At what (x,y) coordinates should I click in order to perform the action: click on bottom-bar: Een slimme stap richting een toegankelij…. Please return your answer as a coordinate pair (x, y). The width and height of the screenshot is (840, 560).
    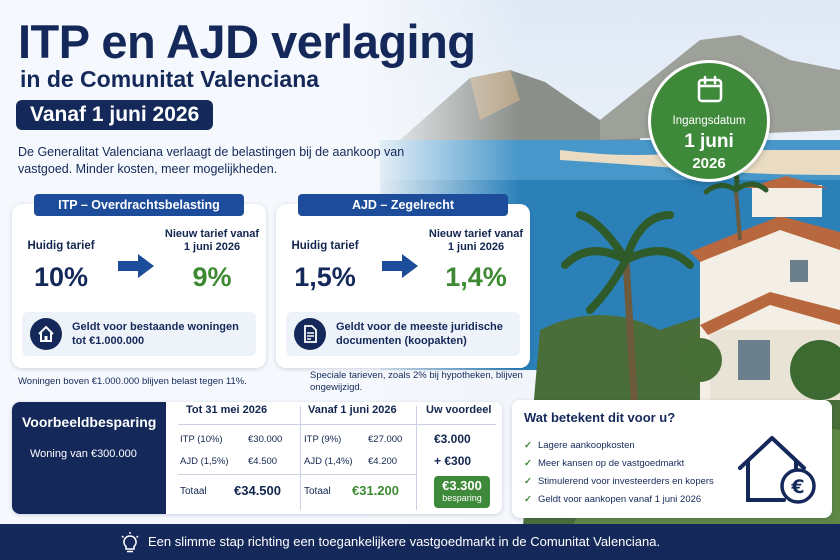
    Looking at the image, I should click on (420, 542).